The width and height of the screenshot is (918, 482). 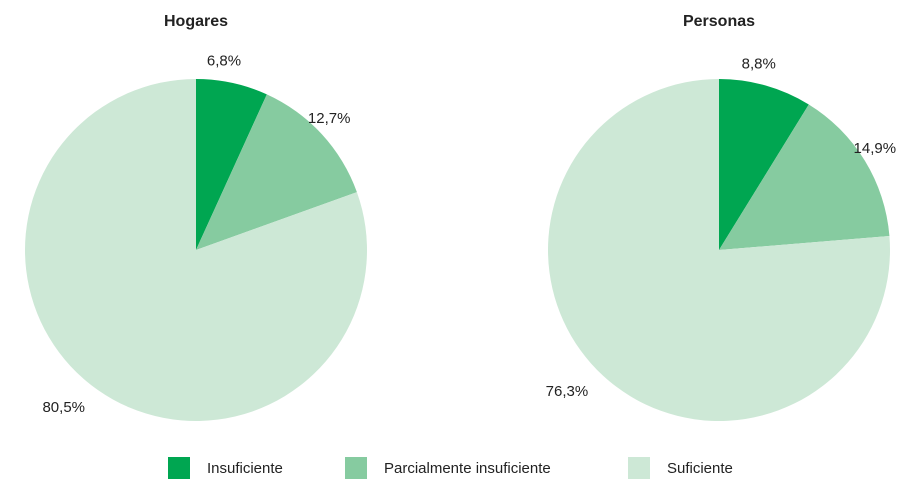 What do you see at coordinates (719, 21) in the screenshot?
I see `chart-title: Personas` at bounding box center [719, 21].